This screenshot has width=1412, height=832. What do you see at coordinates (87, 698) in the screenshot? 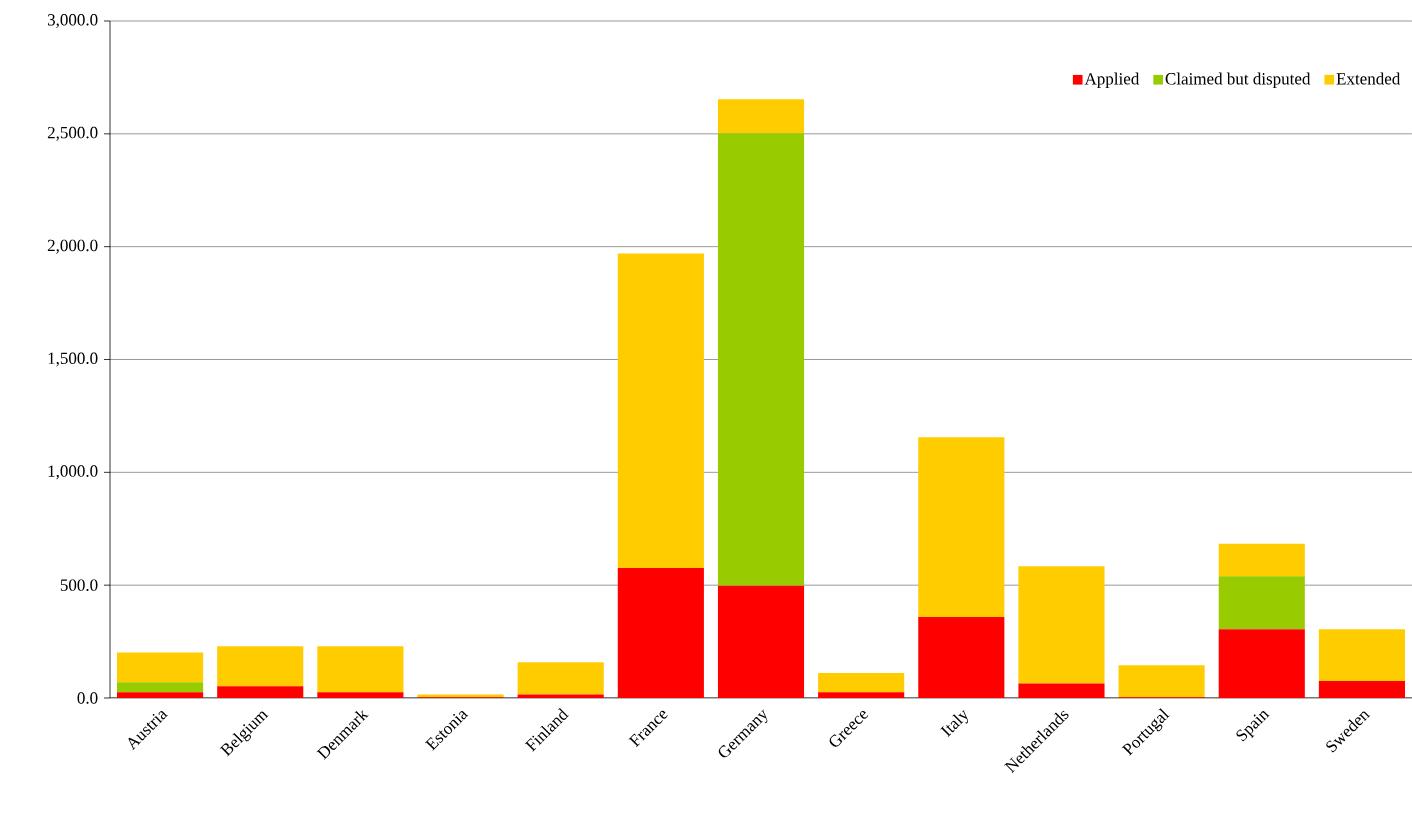
I see `y-tick-label: 0.0` at bounding box center [87, 698].